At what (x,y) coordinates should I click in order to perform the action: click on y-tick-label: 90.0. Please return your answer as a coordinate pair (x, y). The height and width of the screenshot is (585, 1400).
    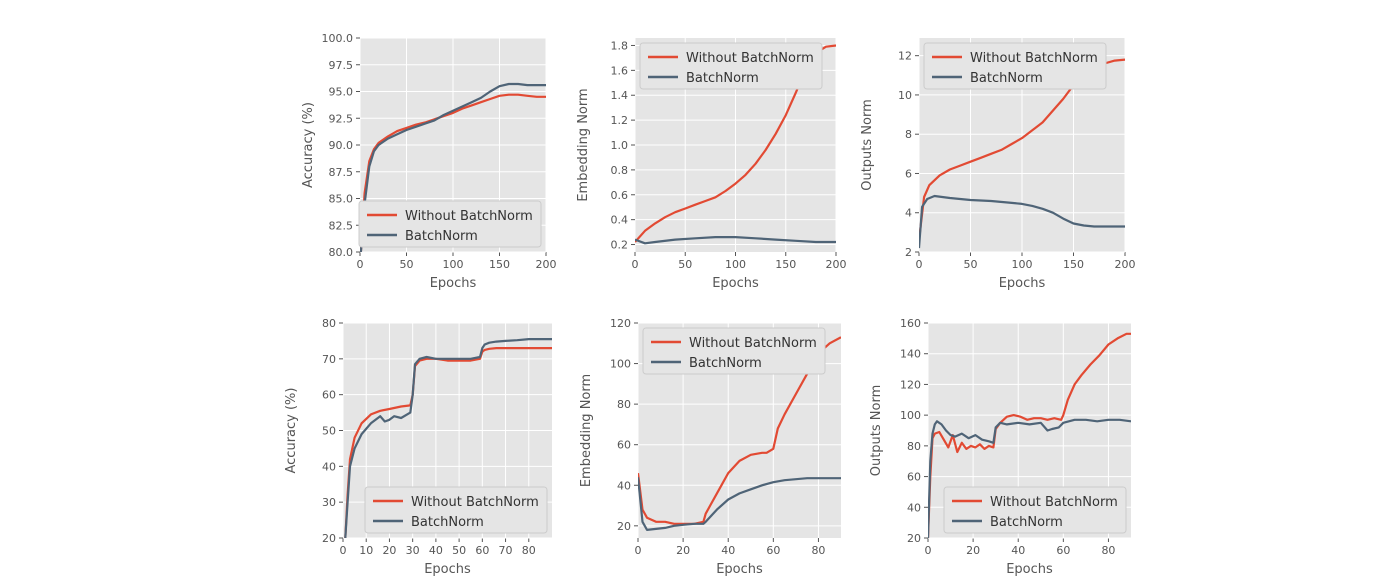
    Looking at the image, I should click on (341, 145).